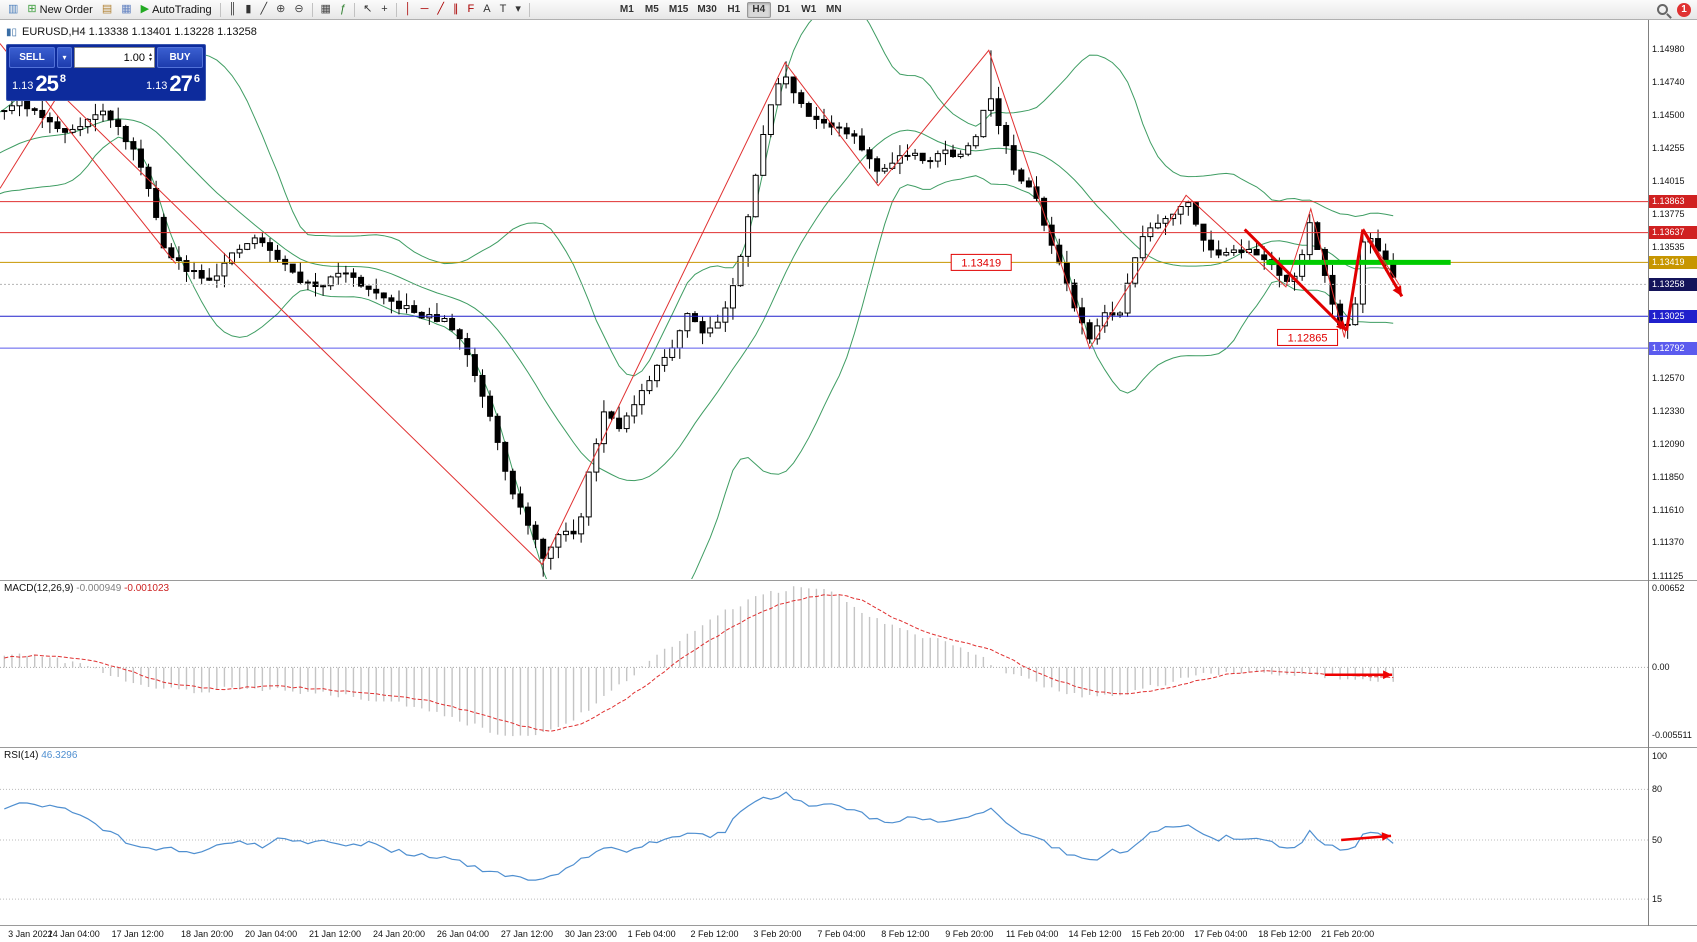 This screenshot has width=1697, height=942. What do you see at coordinates (706, 10) in the screenshot?
I see `timeframe-m30: M30` at bounding box center [706, 10].